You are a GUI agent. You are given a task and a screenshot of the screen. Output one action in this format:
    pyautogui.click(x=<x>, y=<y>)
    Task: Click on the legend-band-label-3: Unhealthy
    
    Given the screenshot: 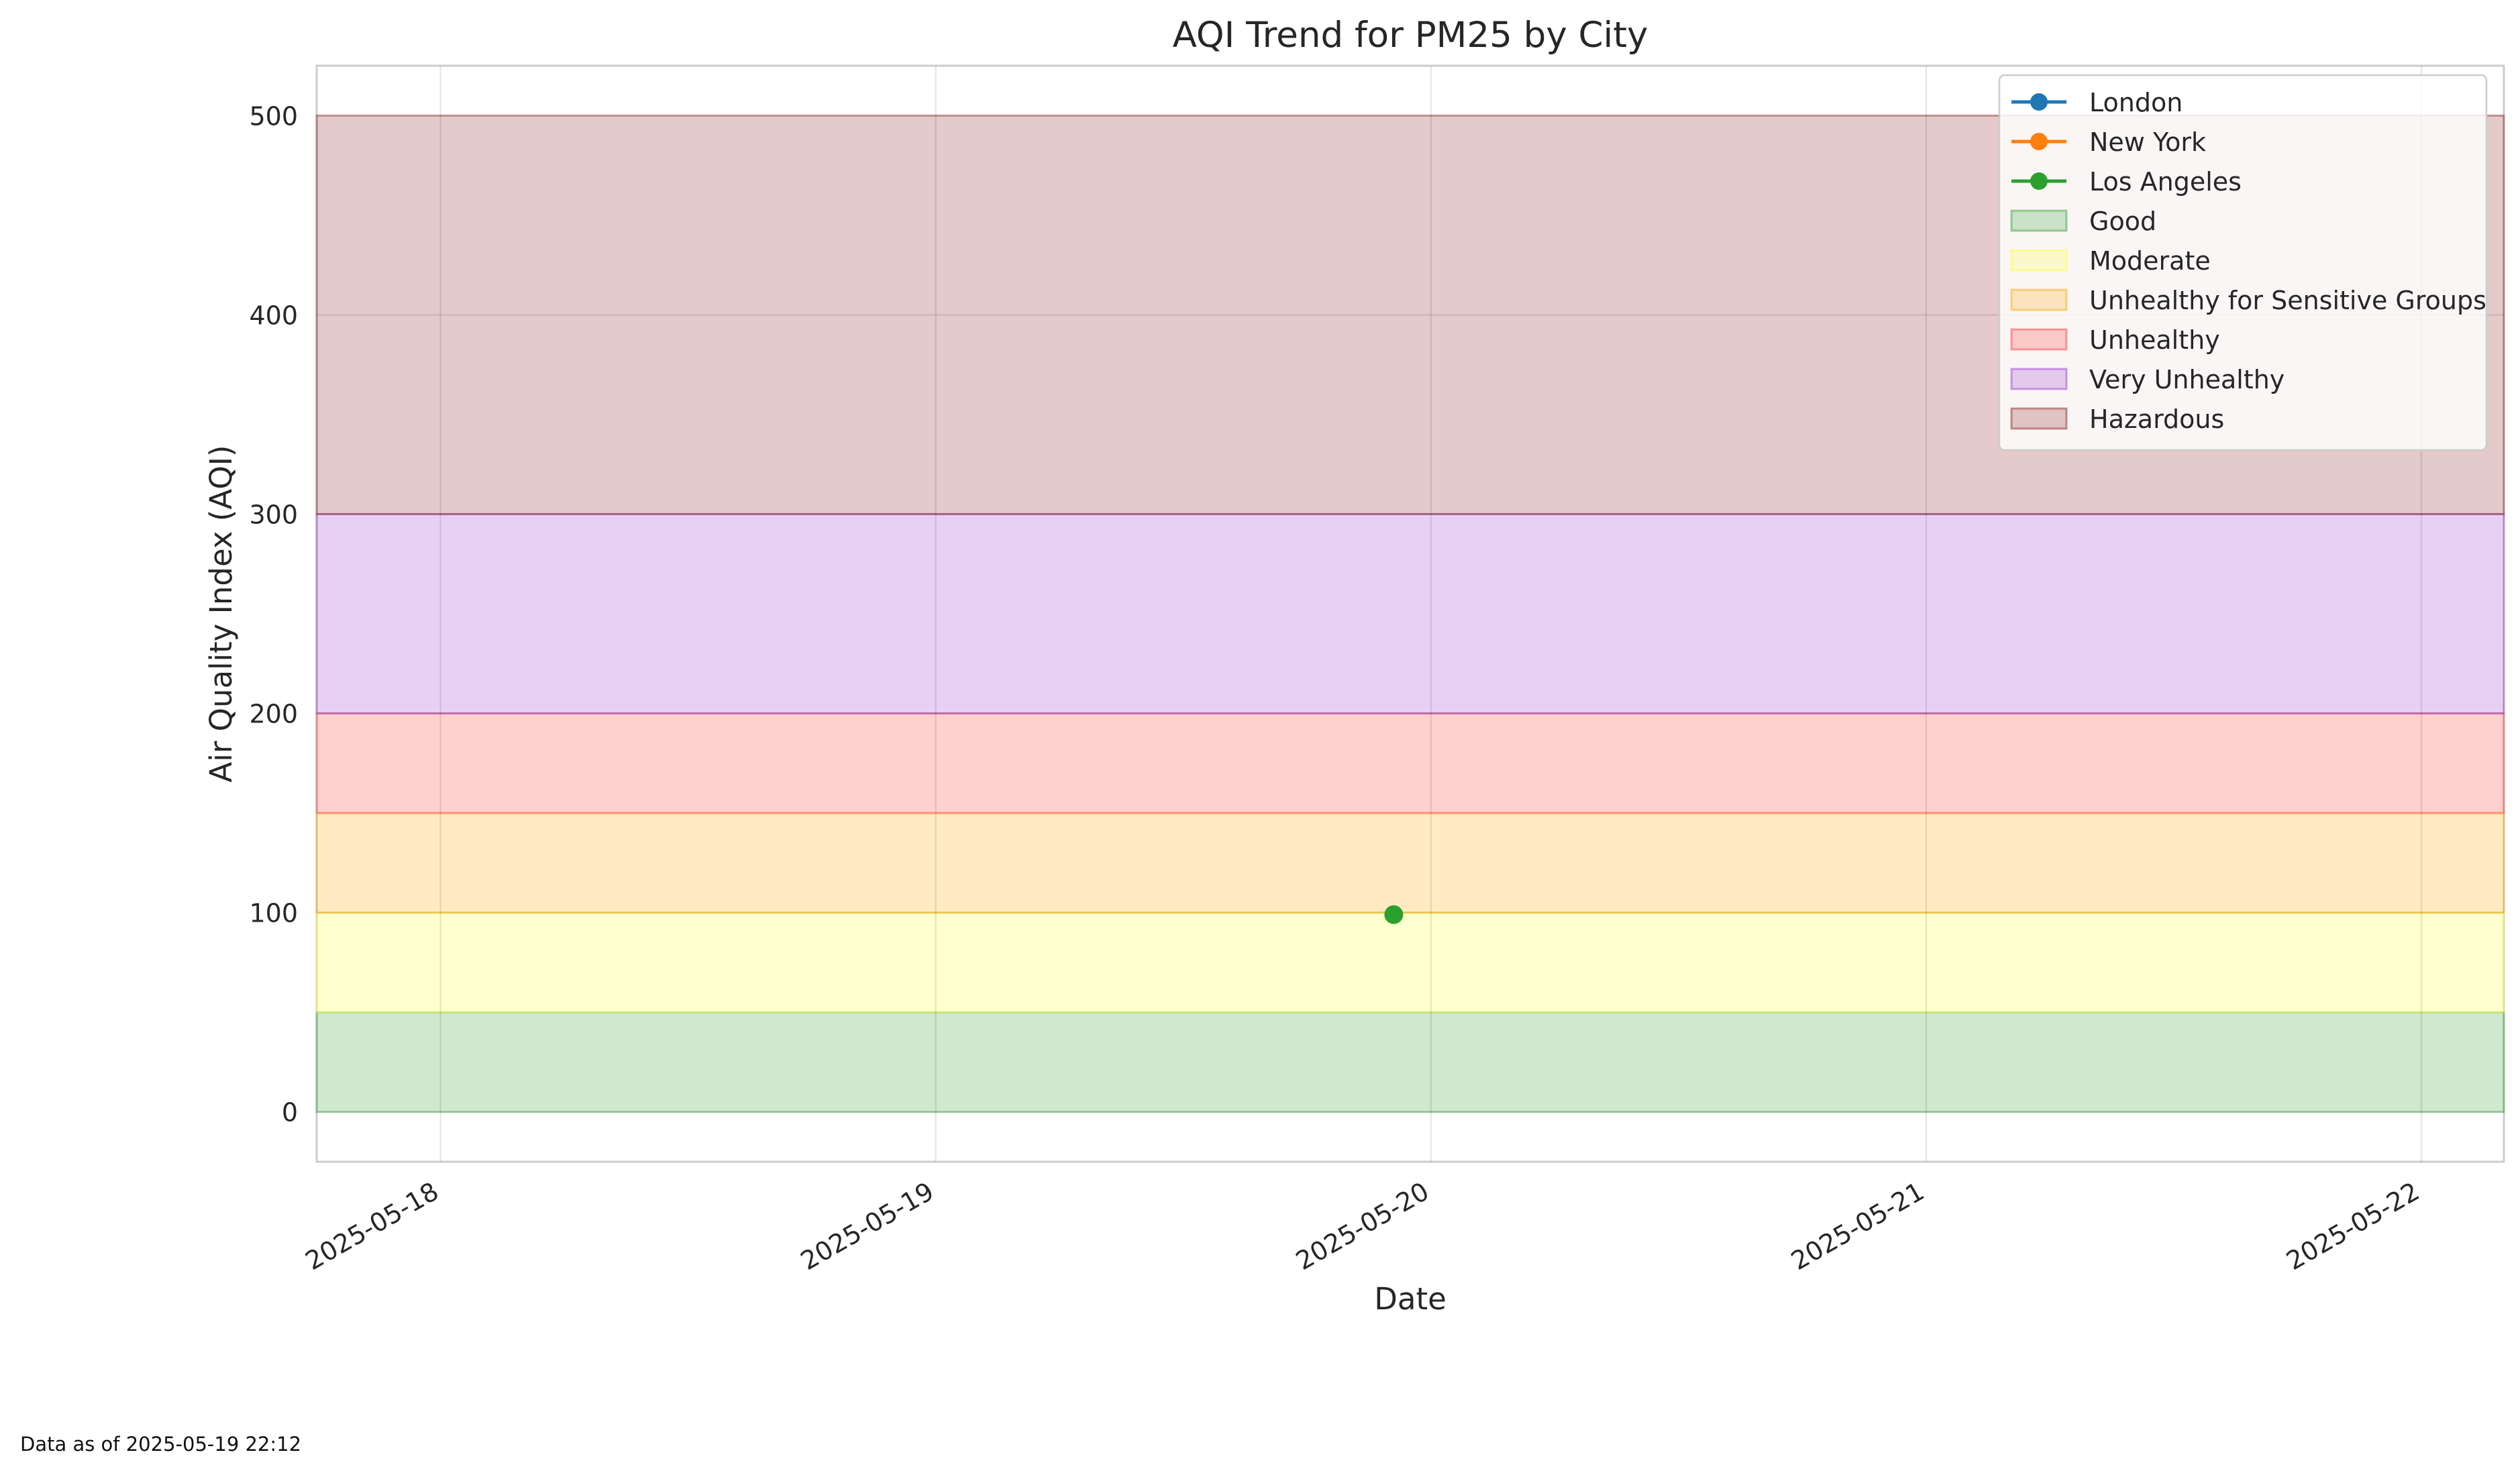 What is the action you would take?
    pyautogui.click(x=2155, y=340)
    